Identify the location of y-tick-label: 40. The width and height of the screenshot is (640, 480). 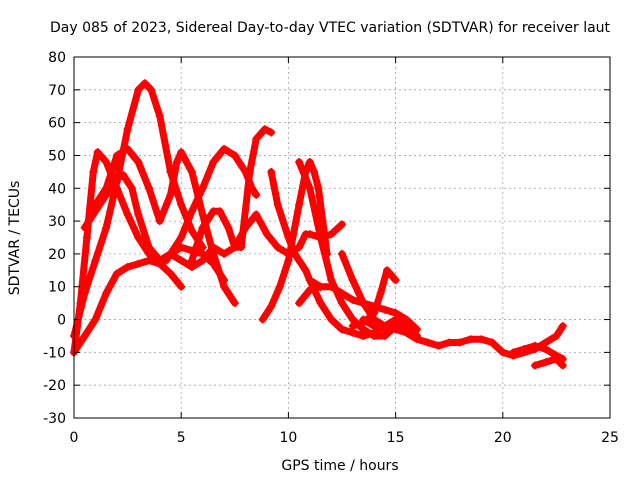
(57, 189).